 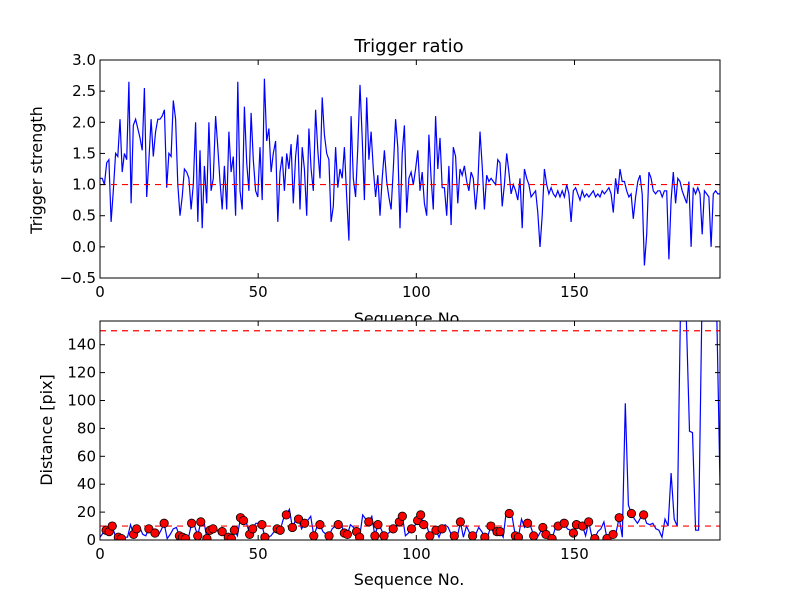 I want to click on y-tick-label: 0.5, so click(x=84, y=216).